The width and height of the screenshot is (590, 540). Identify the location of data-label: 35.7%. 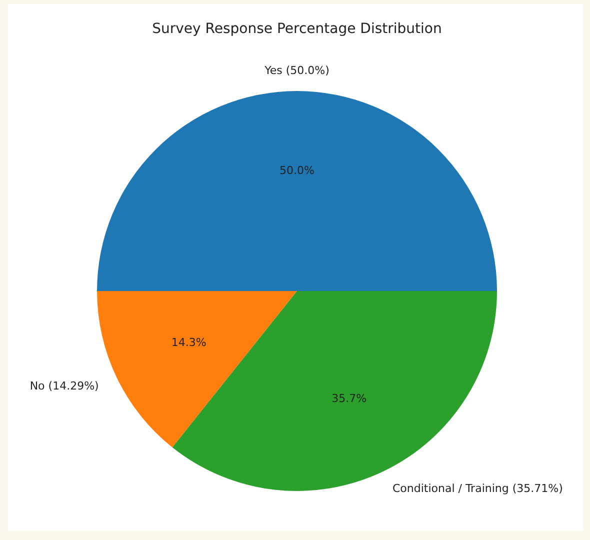
(349, 399).